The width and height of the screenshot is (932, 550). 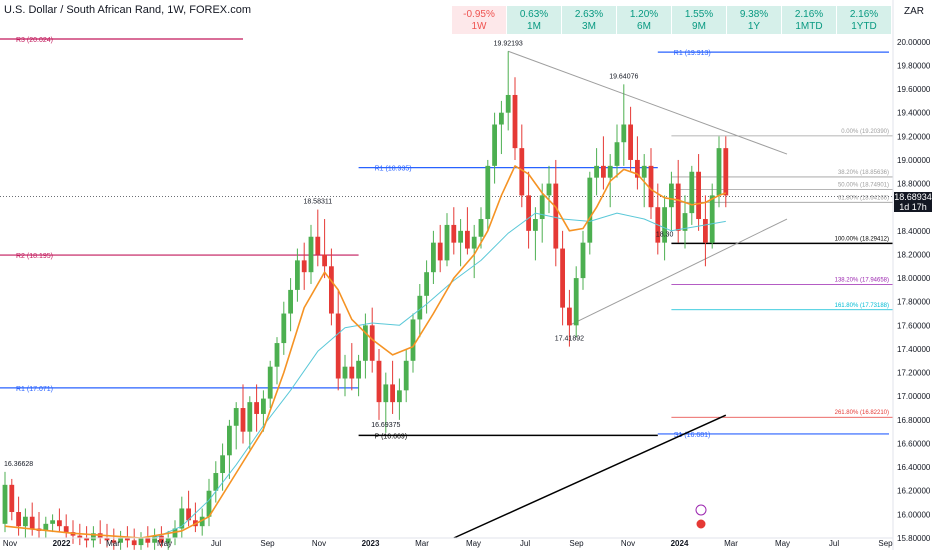 What do you see at coordinates (914, 467) in the screenshot?
I see `y-tick-label: 16.40000` at bounding box center [914, 467].